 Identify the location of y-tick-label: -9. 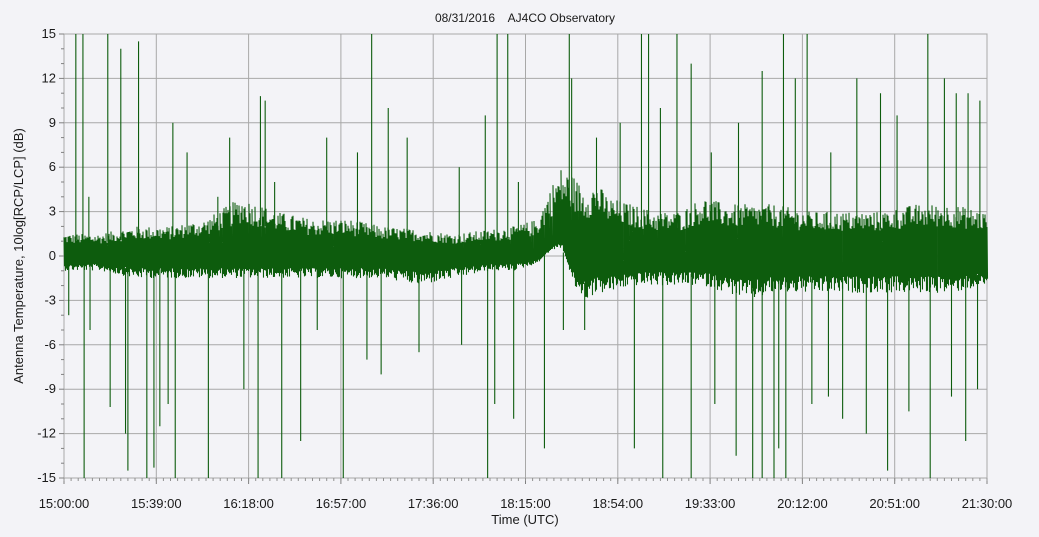
(50, 388).